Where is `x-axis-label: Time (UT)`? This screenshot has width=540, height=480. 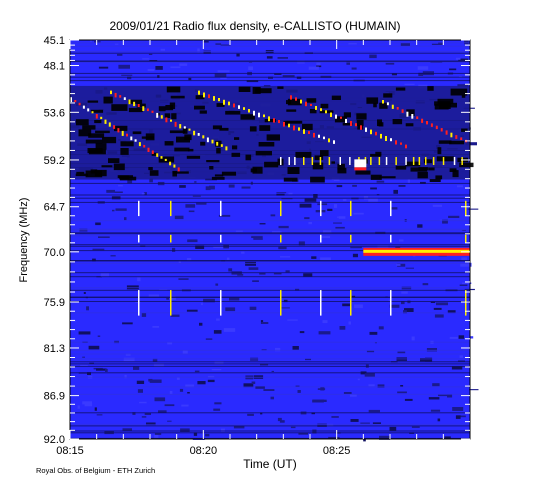
x-axis-label: Time (UT) is located at coordinates (270, 464).